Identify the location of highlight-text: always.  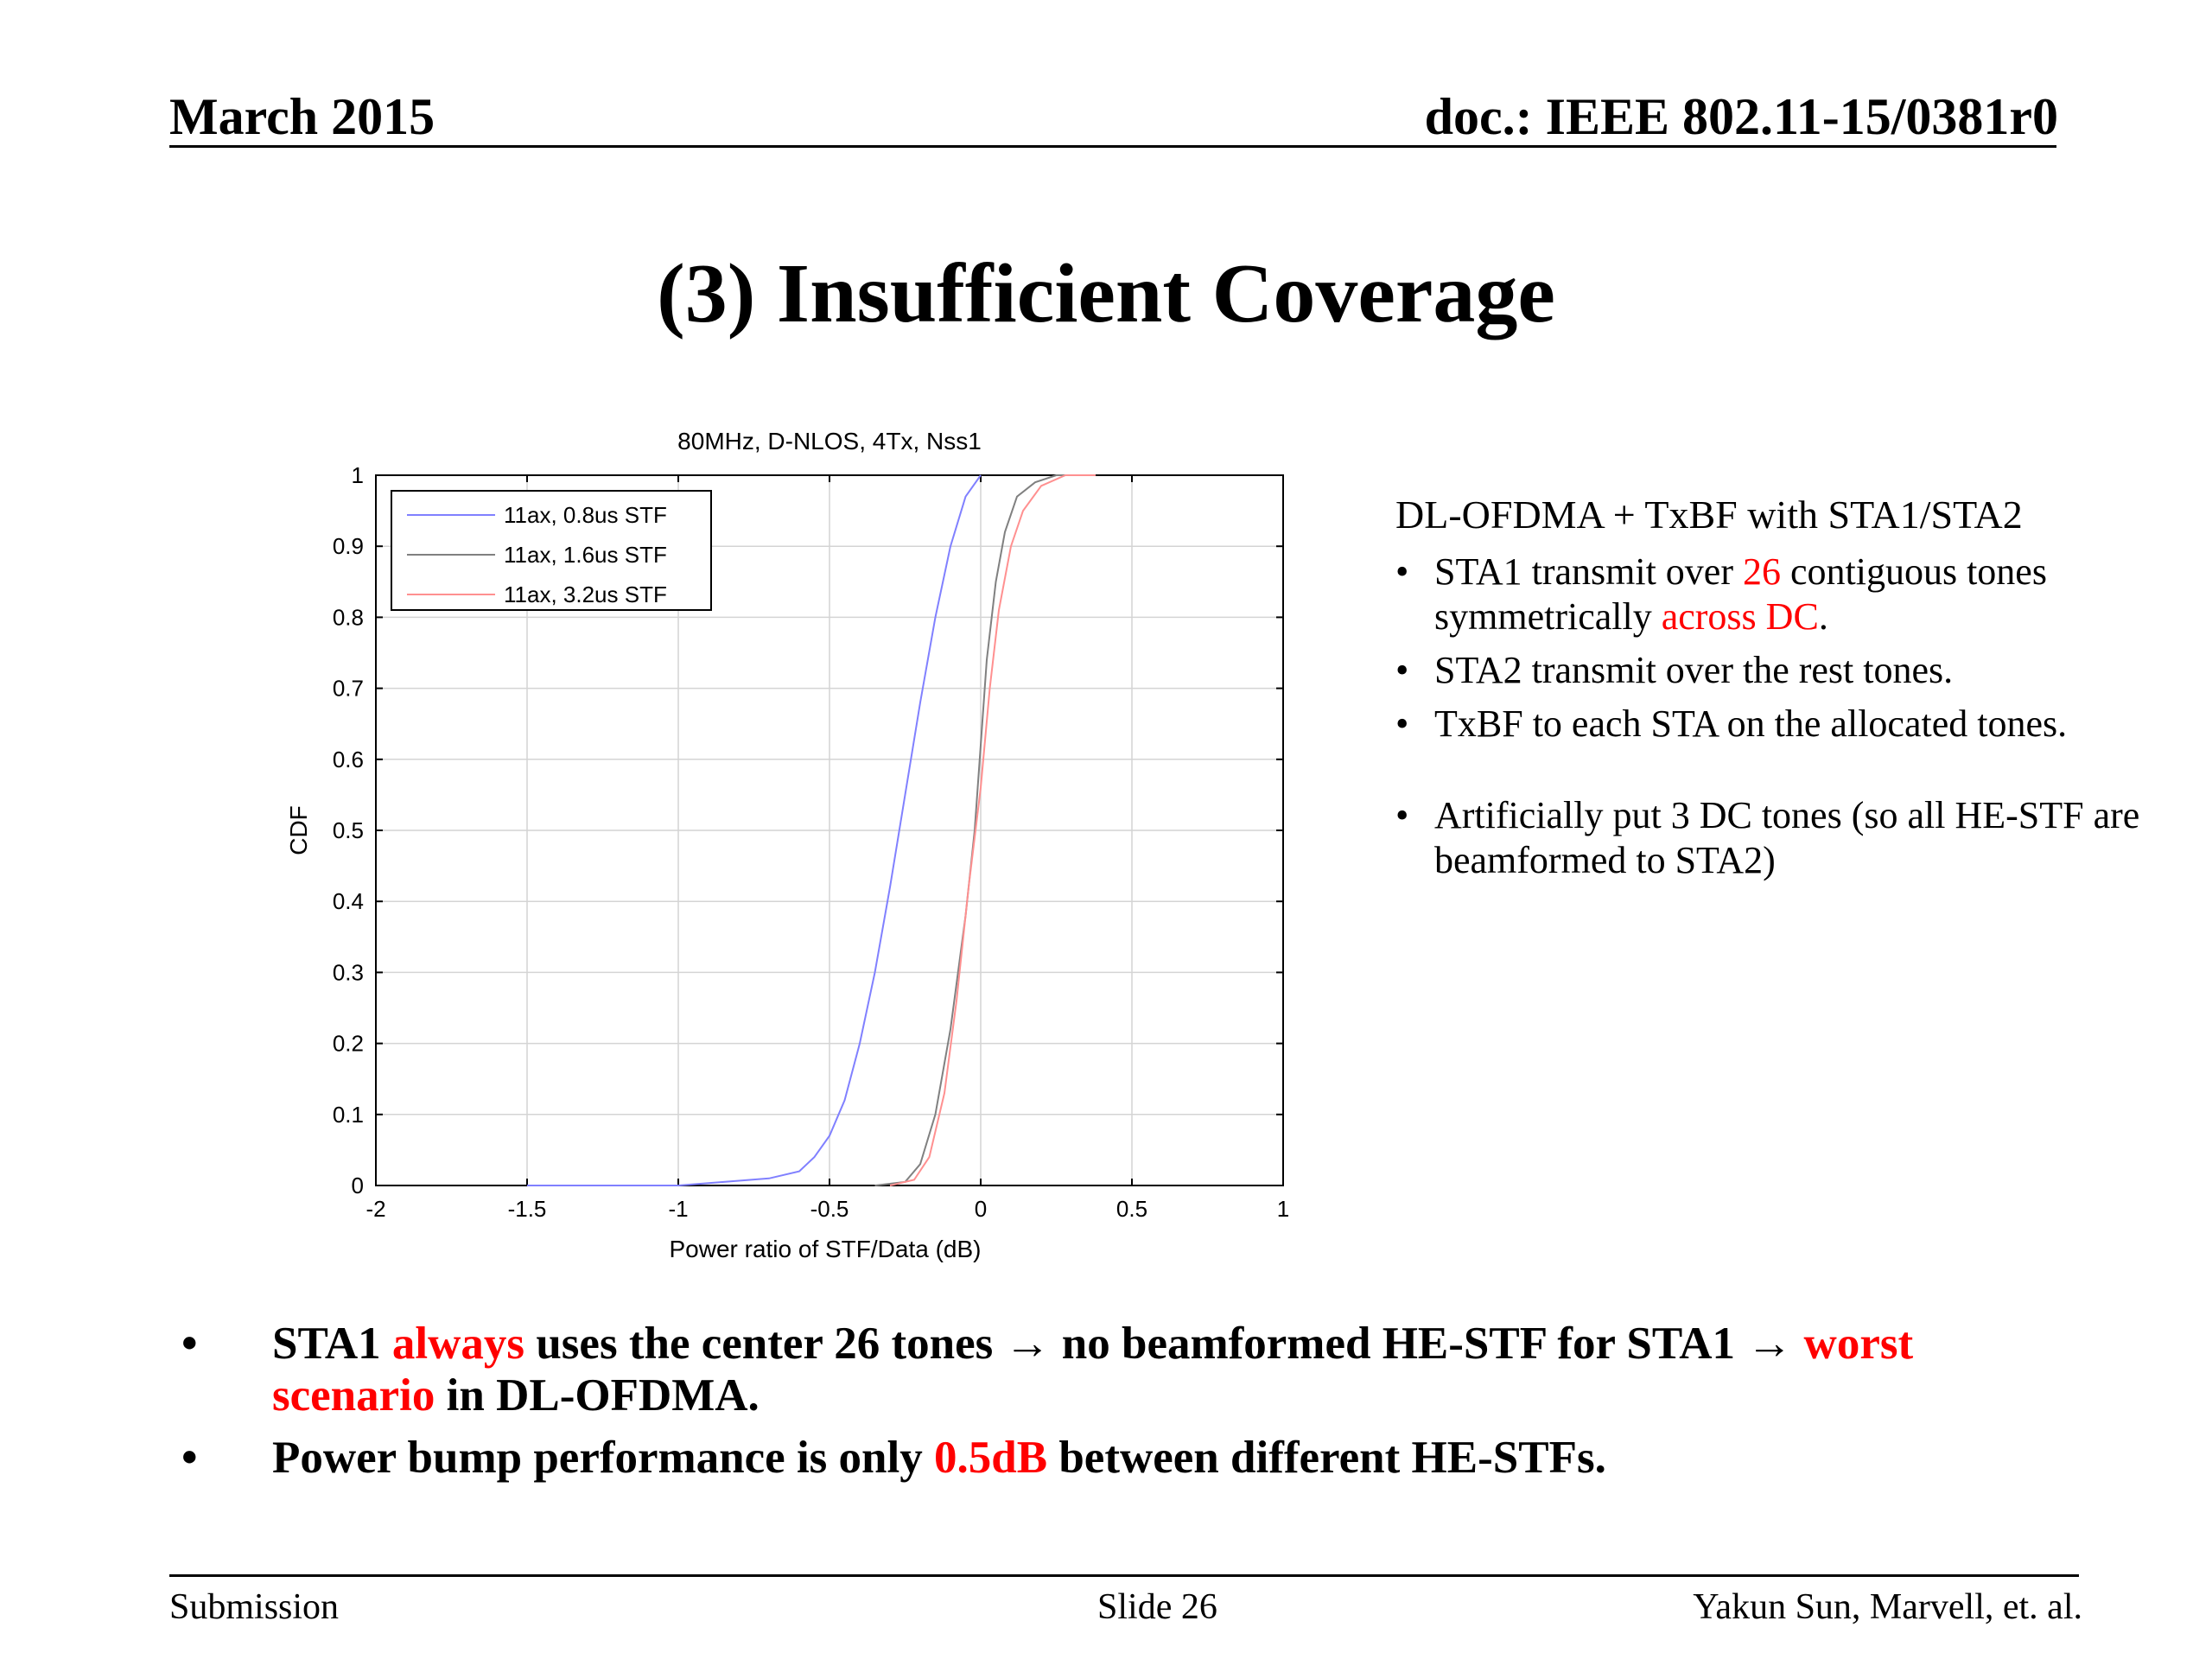
(458, 1344).